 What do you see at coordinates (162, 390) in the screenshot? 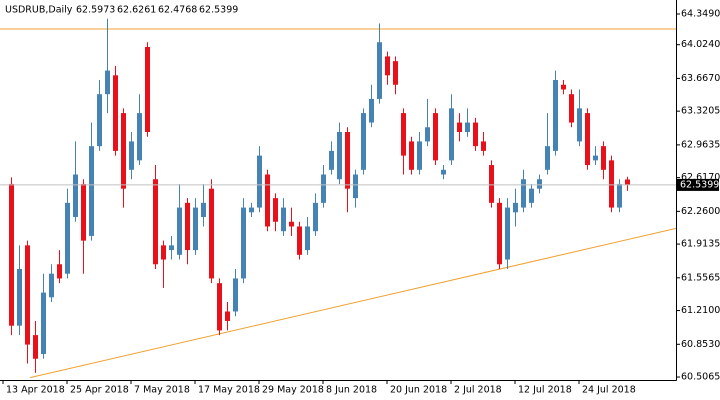
I see `x-tick-label: 7 May 2018` at bounding box center [162, 390].